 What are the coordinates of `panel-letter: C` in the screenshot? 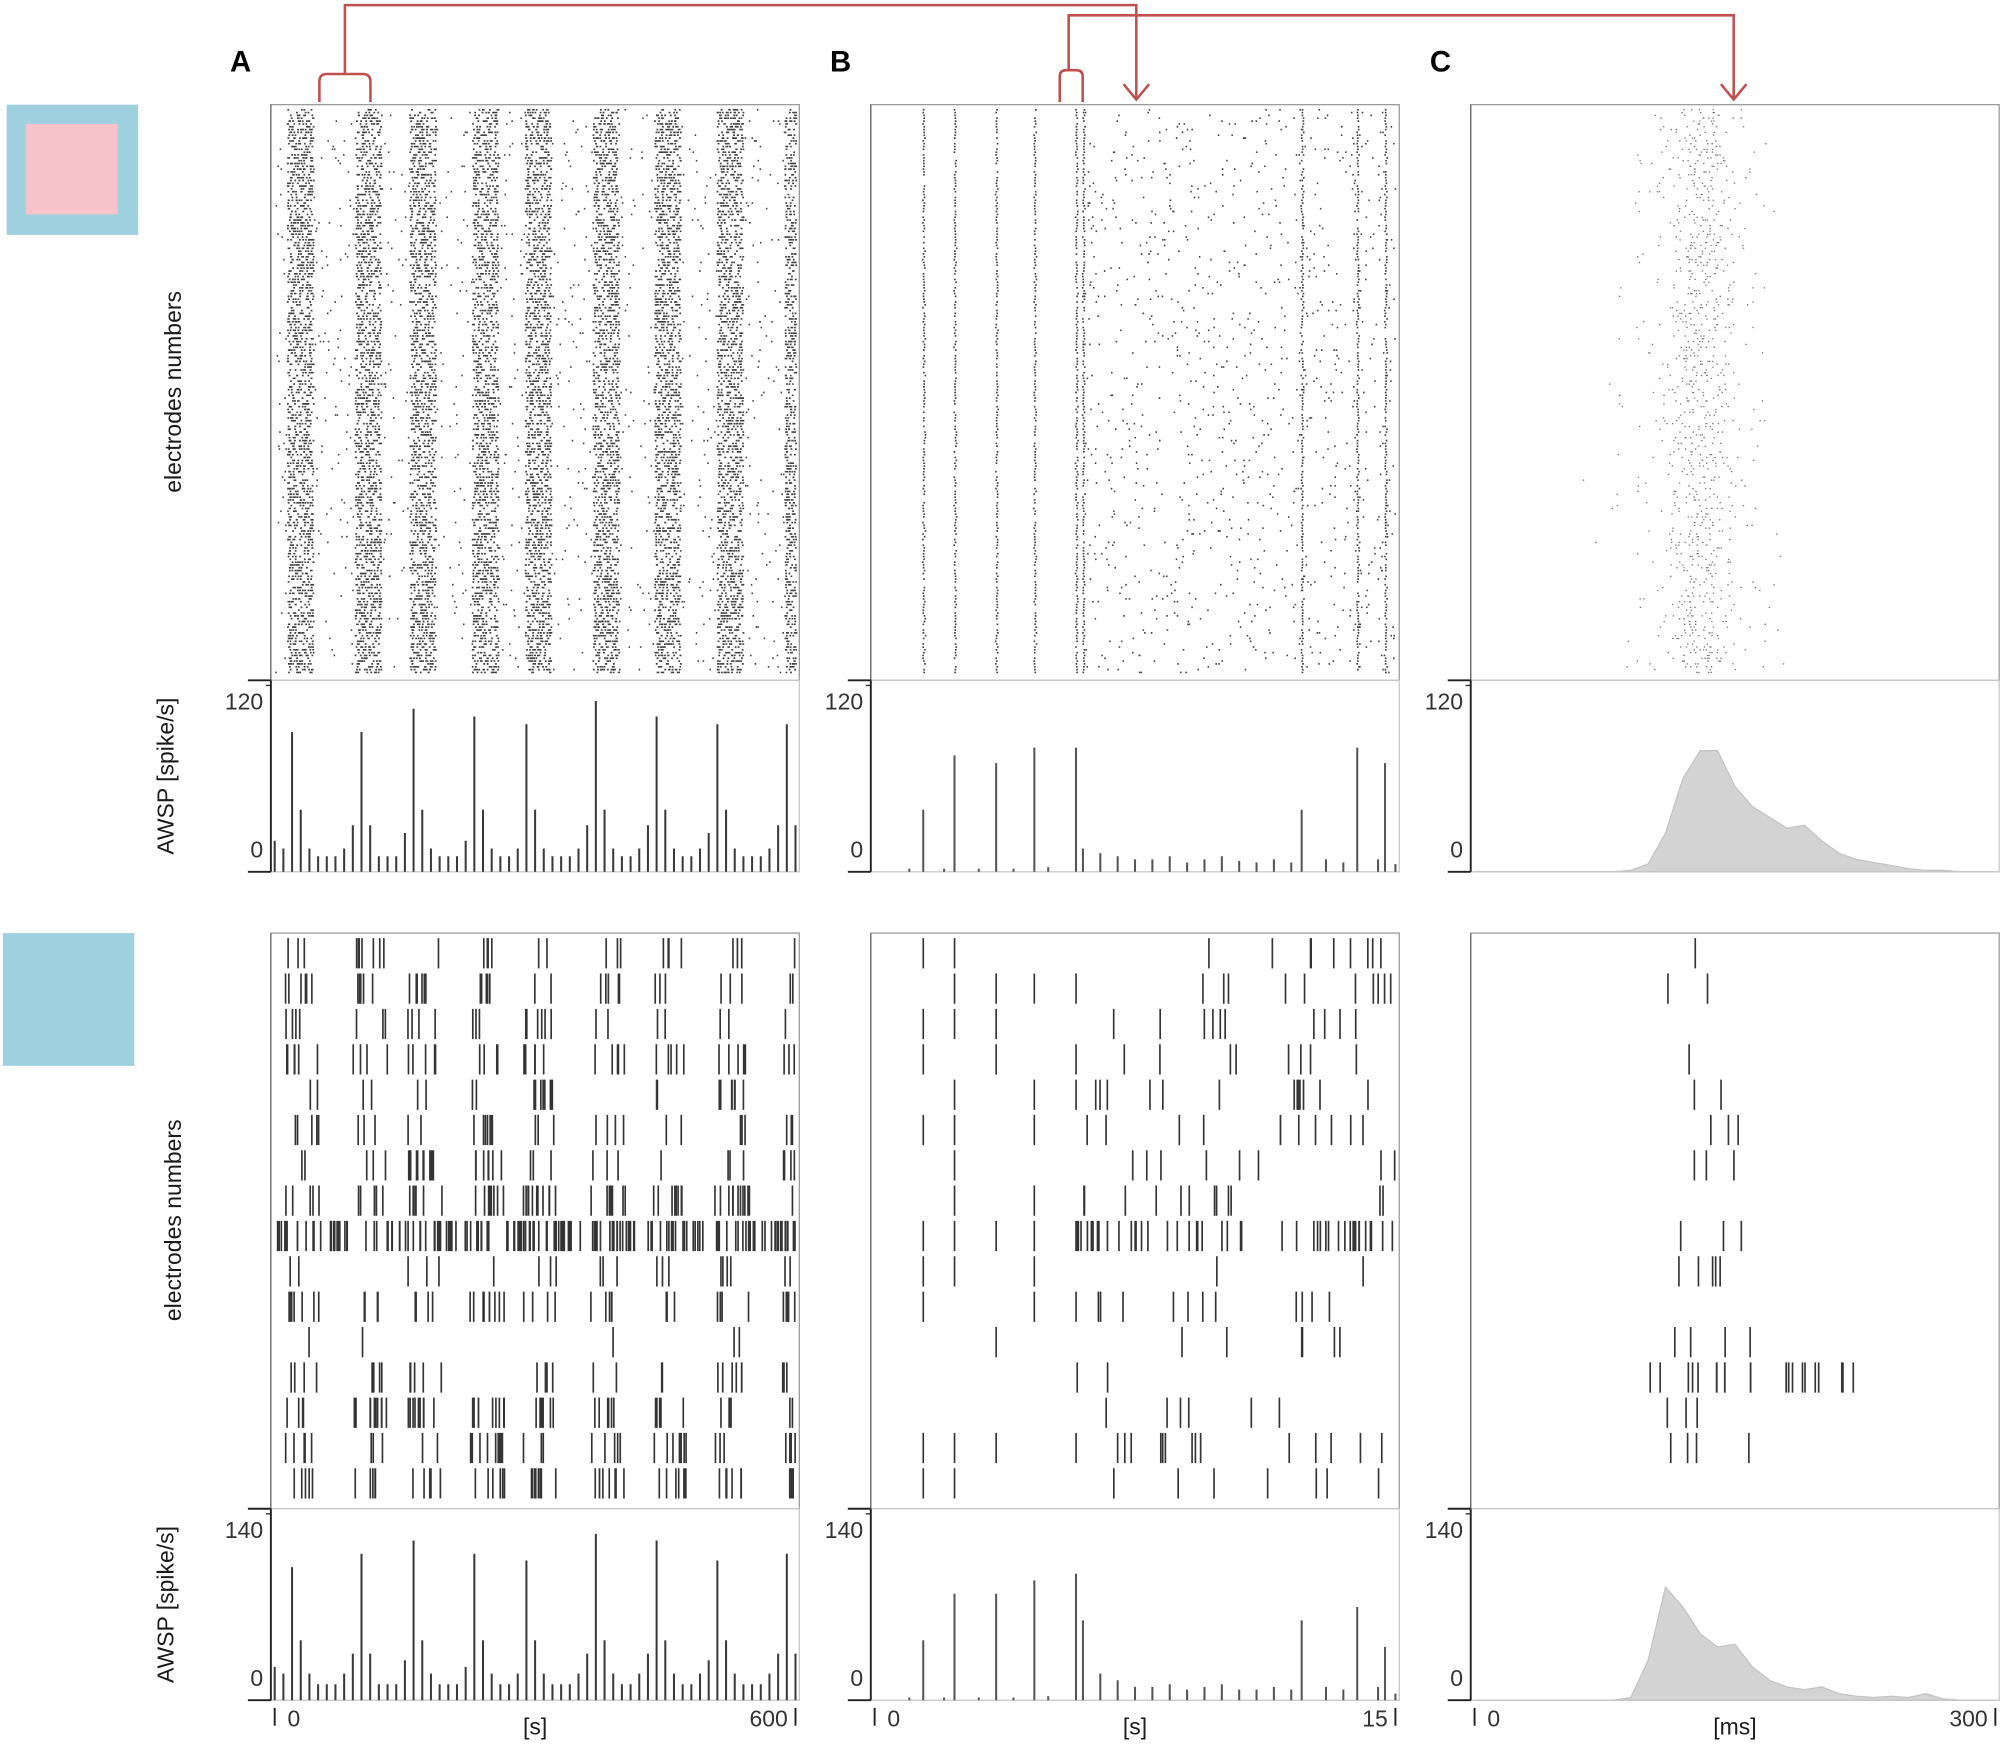 It's located at (1440, 62).